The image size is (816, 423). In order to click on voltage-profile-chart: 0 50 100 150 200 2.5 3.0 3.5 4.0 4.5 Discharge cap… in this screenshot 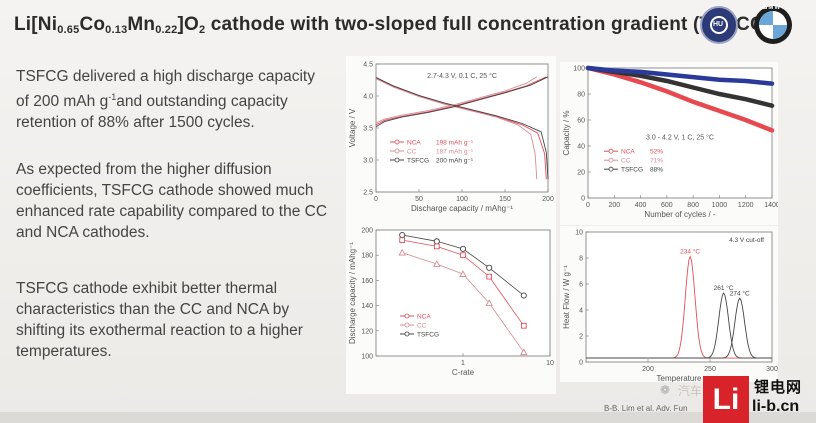, I will do `click(451, 138)`.